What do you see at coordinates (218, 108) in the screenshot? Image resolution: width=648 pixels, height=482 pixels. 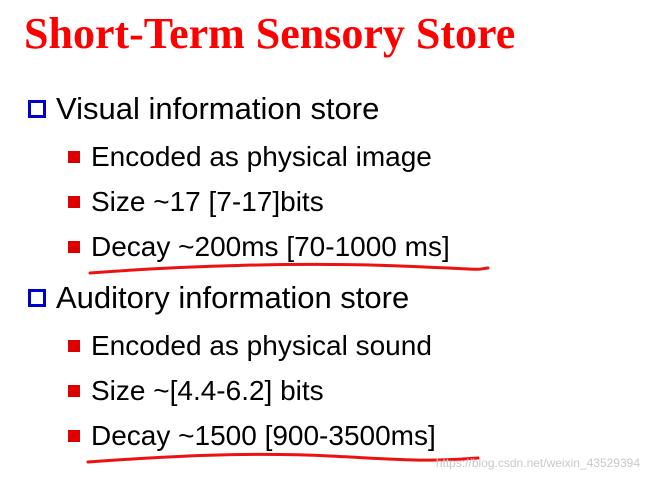 I see `section-heading: Visual information store` at bounding box center [218, 108].